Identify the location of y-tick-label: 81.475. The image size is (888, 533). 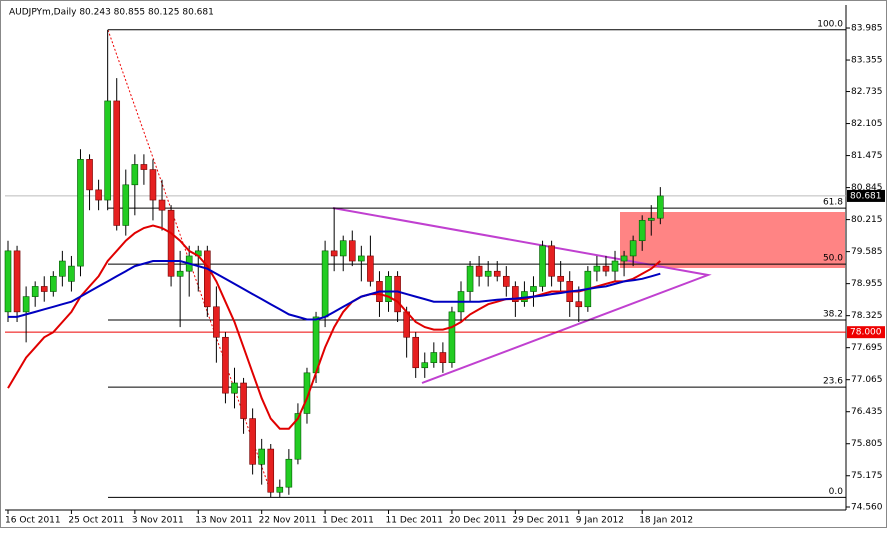
(867, 156).